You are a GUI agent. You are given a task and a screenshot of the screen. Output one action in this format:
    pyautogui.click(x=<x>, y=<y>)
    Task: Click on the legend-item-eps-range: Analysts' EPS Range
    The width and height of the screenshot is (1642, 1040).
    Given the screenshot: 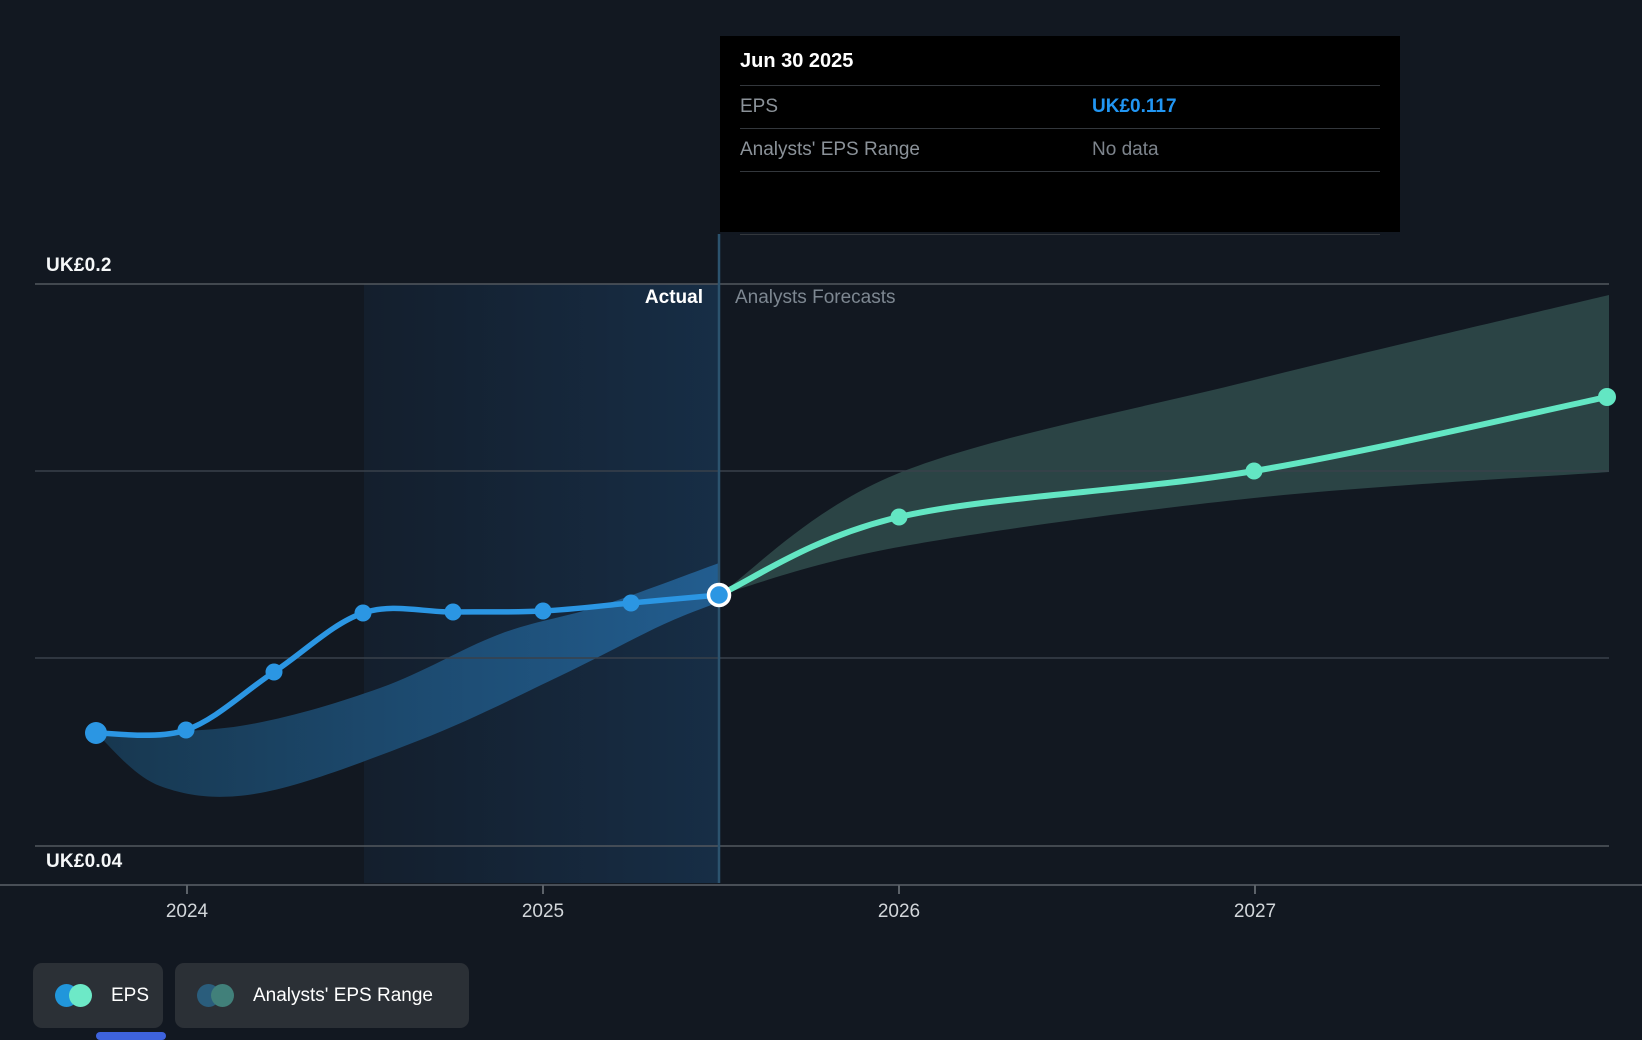 What is the action you would take?
    pyautogui.click(x=322, y=995)
    